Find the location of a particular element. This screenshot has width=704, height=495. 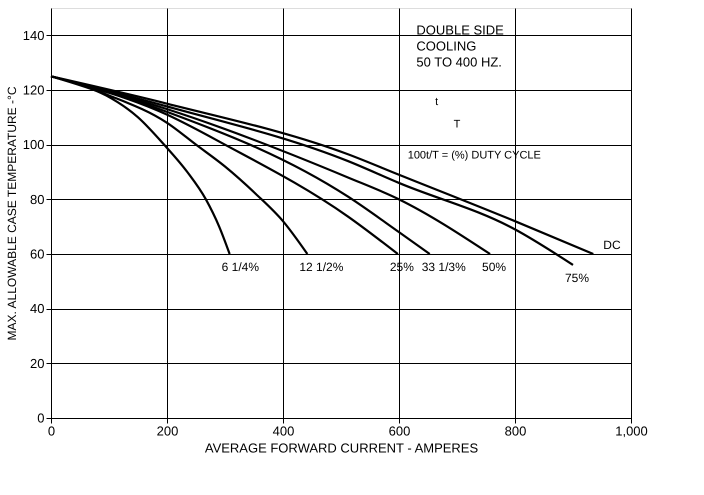

y-tick-label: 20 is located at coordinates (37, 363).